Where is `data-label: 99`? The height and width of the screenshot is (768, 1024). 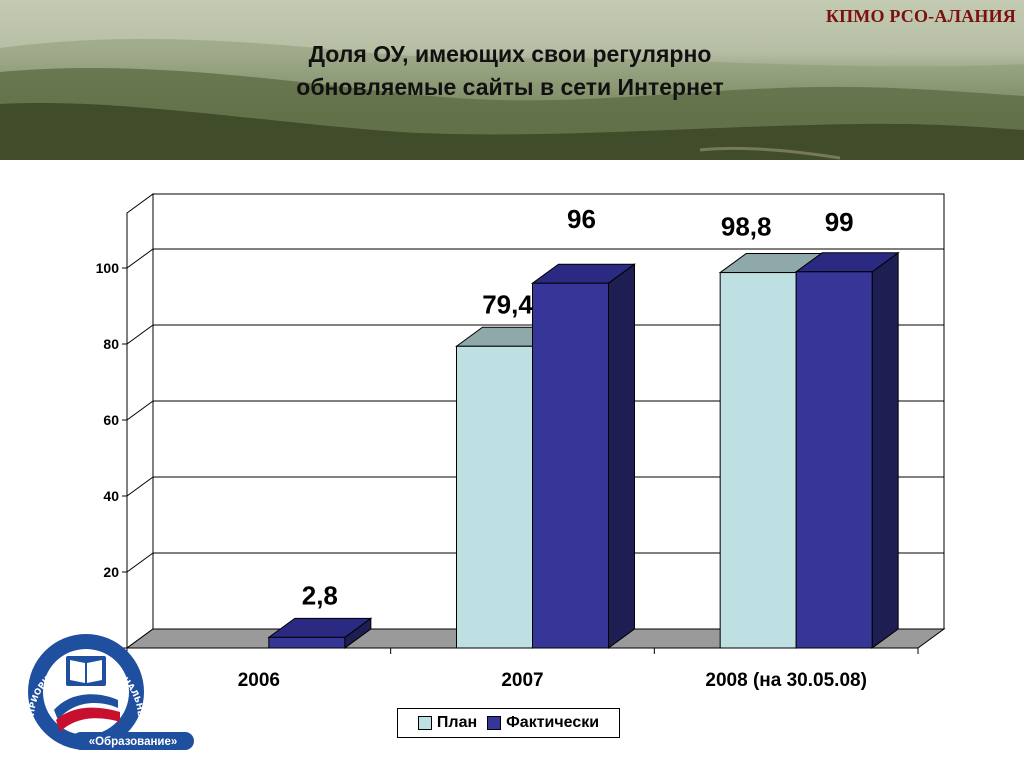
data-label: 99 is located at coordinates (839, 222).